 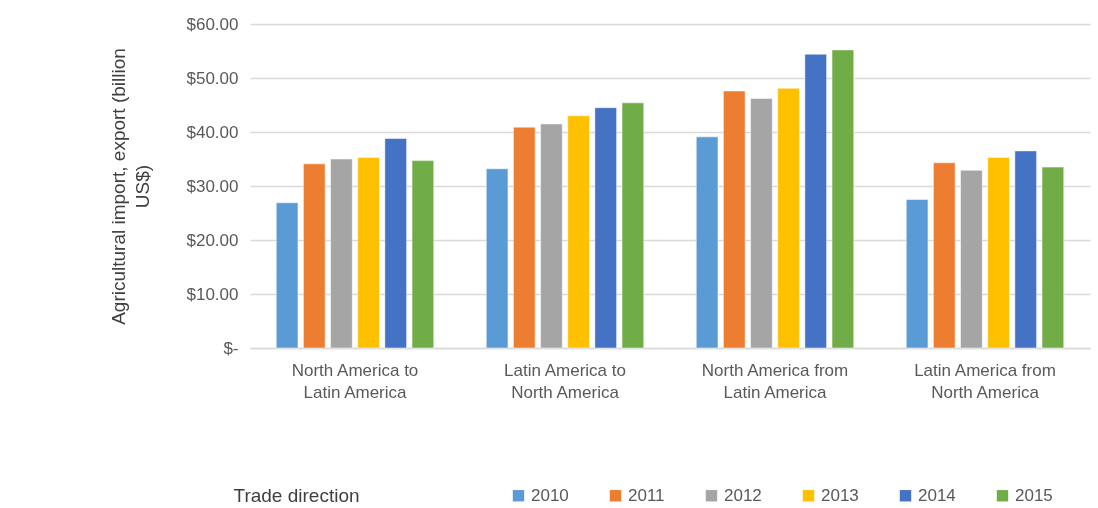 What do you see at coordinates (646, 495) in the screenshot?
I see `legend-label: 2011` at bounding box center [646, 495].